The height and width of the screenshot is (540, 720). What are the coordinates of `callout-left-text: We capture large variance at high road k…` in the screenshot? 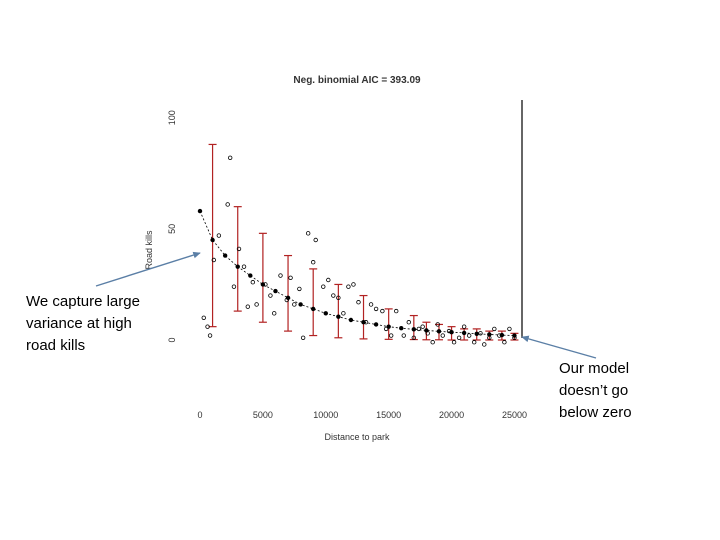 It's located at (83, 323).